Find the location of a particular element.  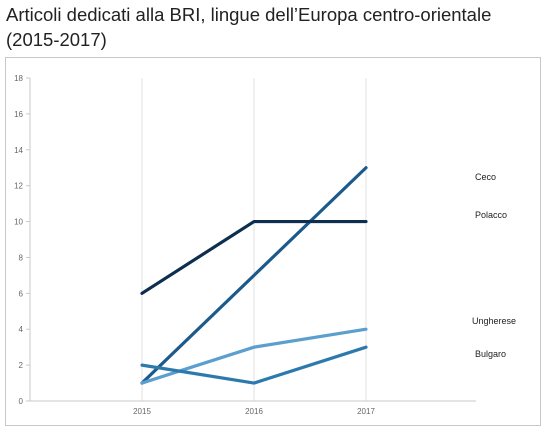

y-tick-label-12: 12 is located at coordinates (18, 186).